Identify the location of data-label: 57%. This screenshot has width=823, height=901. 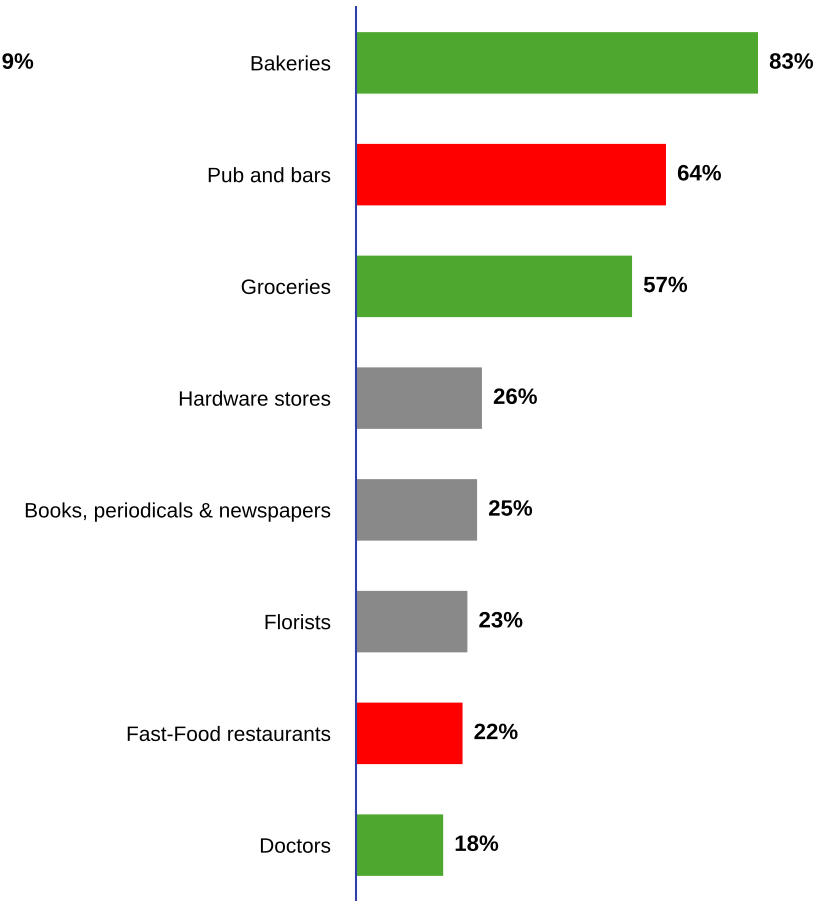
(666, 284).